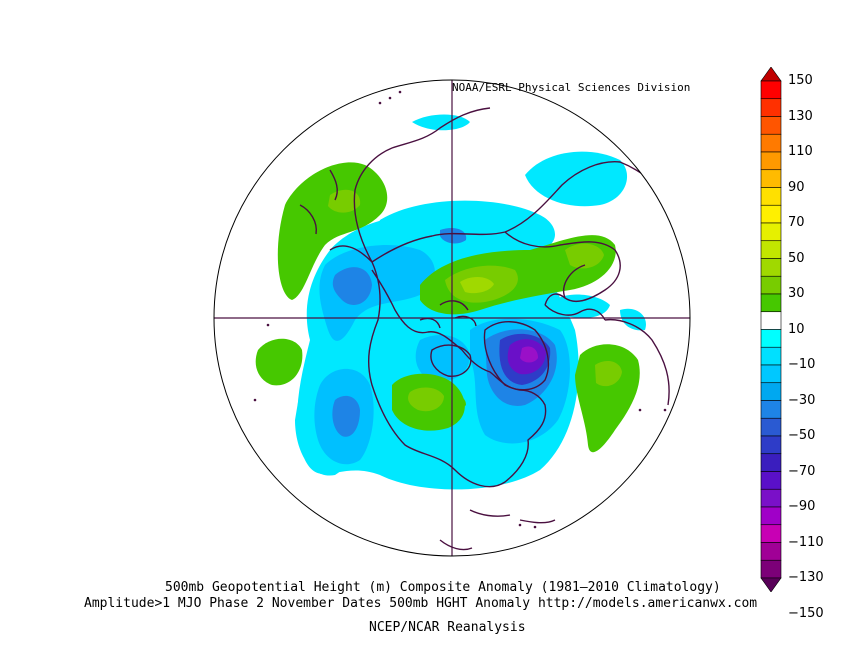 The image size is (847, 655). What do you see at coordinates (802, 435) in the screenshot?
I see `colorbar-label: −50` at bounding box center [802, 435].